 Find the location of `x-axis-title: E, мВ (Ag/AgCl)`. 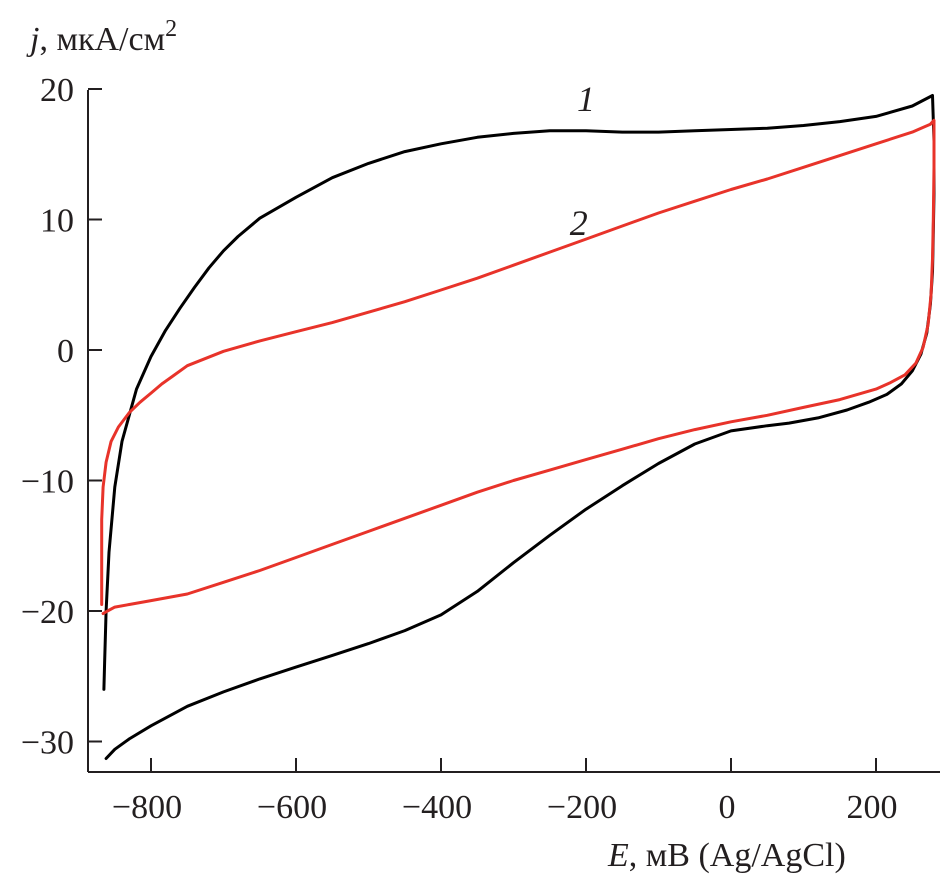

x-axis-title: E, мВ (Ag/AgCl) is located at coordinates (726, 855).